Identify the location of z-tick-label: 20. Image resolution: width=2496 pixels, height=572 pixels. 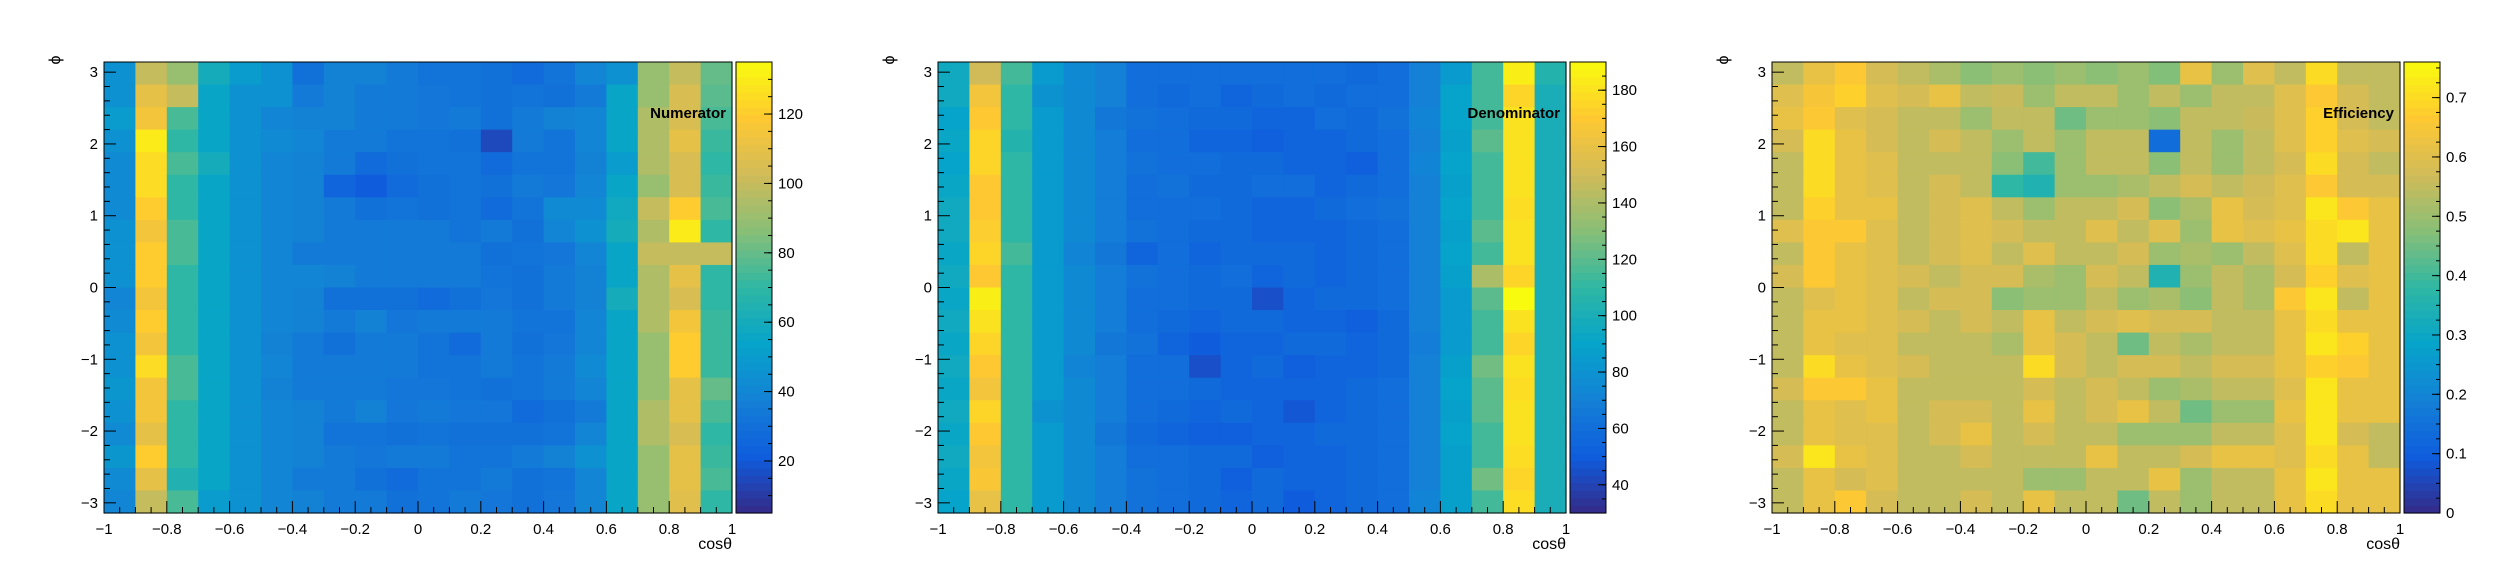
(786, 461).